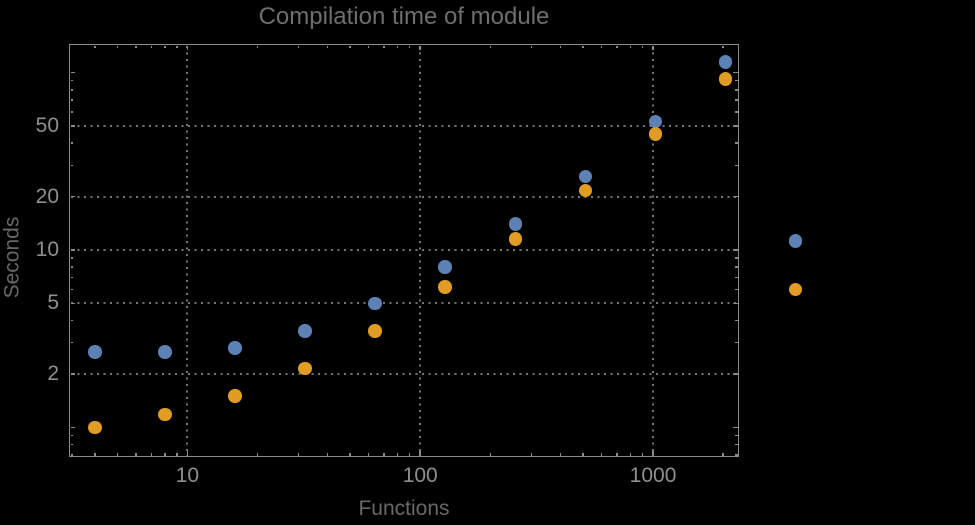  What do you see at coordinates (53, 373) in the screenshot?
I see `y-tick-label: 2` at bounding box center [53, 373].